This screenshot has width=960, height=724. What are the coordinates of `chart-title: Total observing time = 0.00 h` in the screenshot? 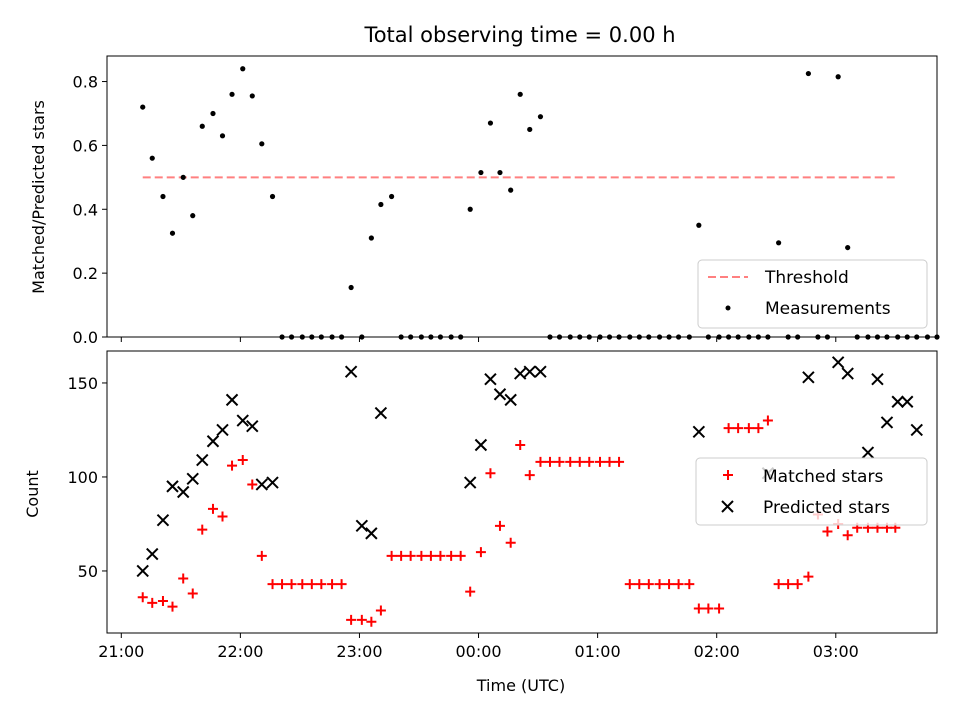 It's located at (519, 35).